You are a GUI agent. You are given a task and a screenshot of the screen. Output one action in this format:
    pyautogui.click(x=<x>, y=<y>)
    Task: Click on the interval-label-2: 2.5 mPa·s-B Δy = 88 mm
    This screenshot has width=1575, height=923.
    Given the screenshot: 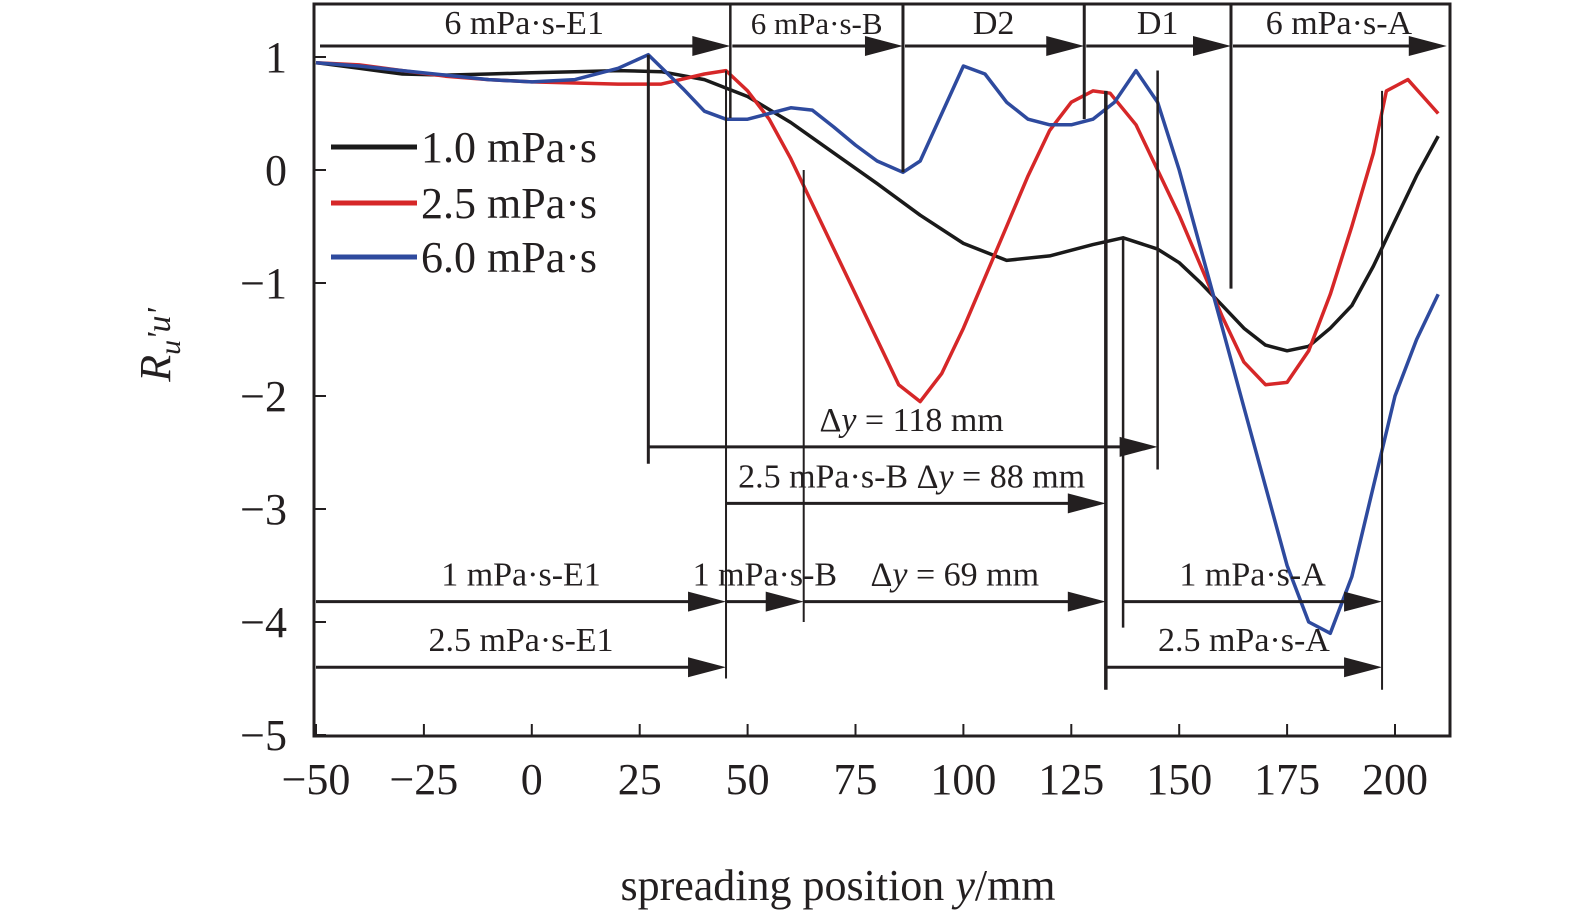 What is the action you would take?
    pyautogui.click(x=911, y=476)
    